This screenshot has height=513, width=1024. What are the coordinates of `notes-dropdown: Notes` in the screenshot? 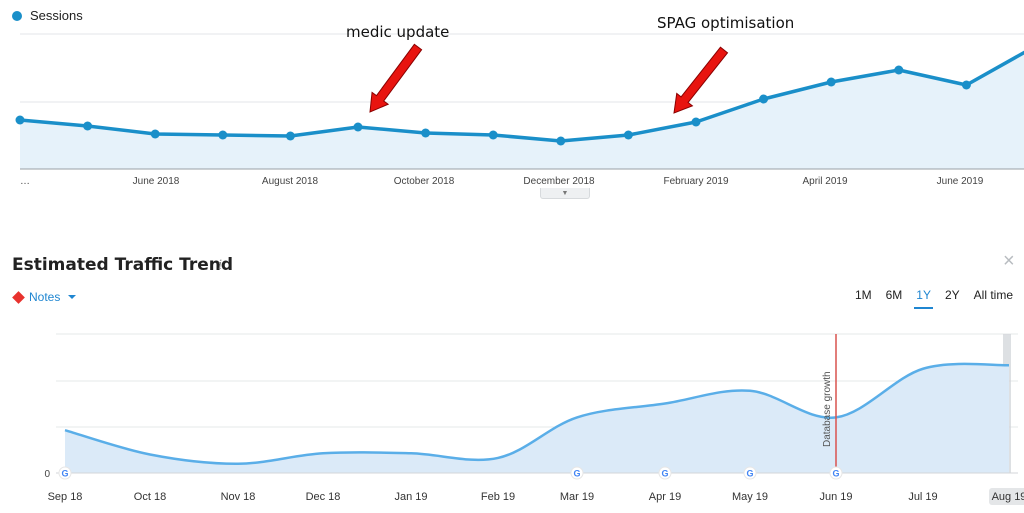 It's located at (44, 297).